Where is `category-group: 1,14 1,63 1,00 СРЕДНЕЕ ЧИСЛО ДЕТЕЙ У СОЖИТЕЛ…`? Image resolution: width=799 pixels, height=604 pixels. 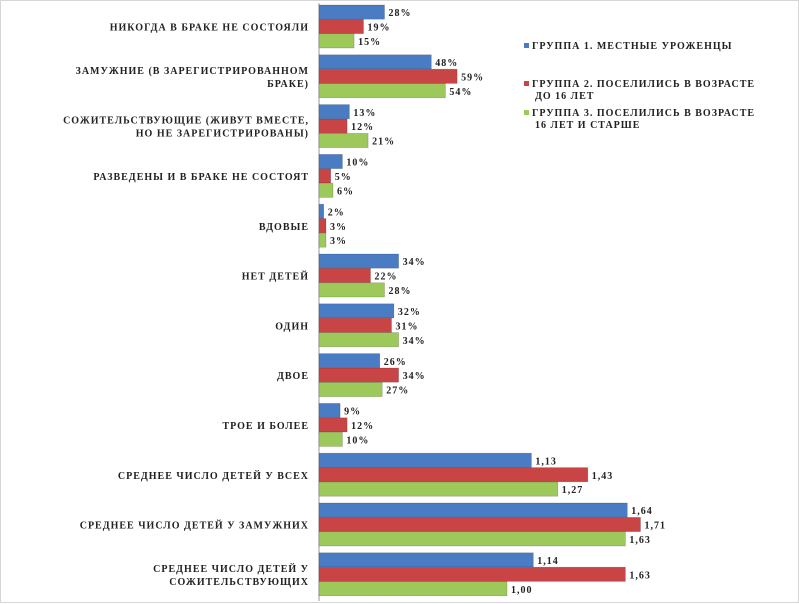
category-group: 1,14 1,63 1,00 СРЕДНЕЕ ЧИСЛО ДЕТЕЙ У СОЖИТЕЛ… is located at coordinates (402, 574).